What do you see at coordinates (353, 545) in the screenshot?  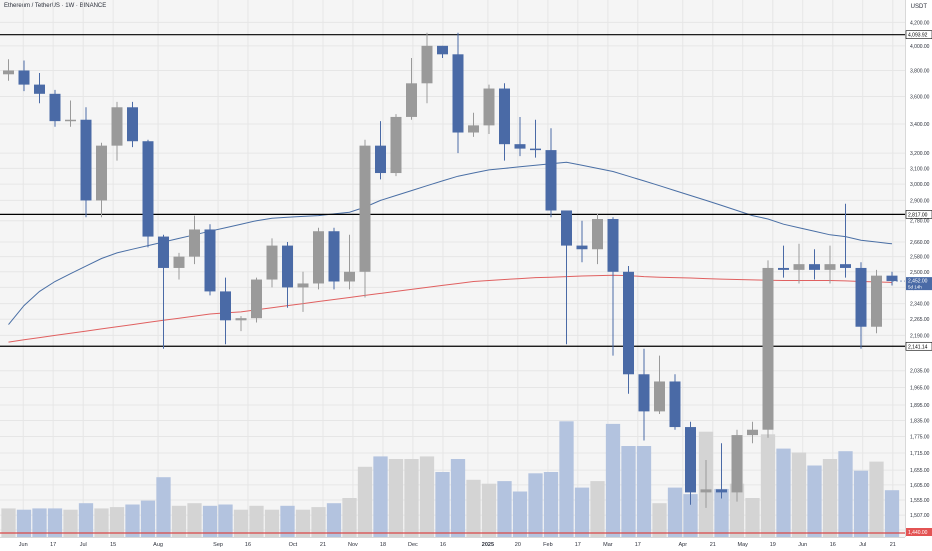 I see `time-tick-label: Nov` at bounding box center [353, 545].